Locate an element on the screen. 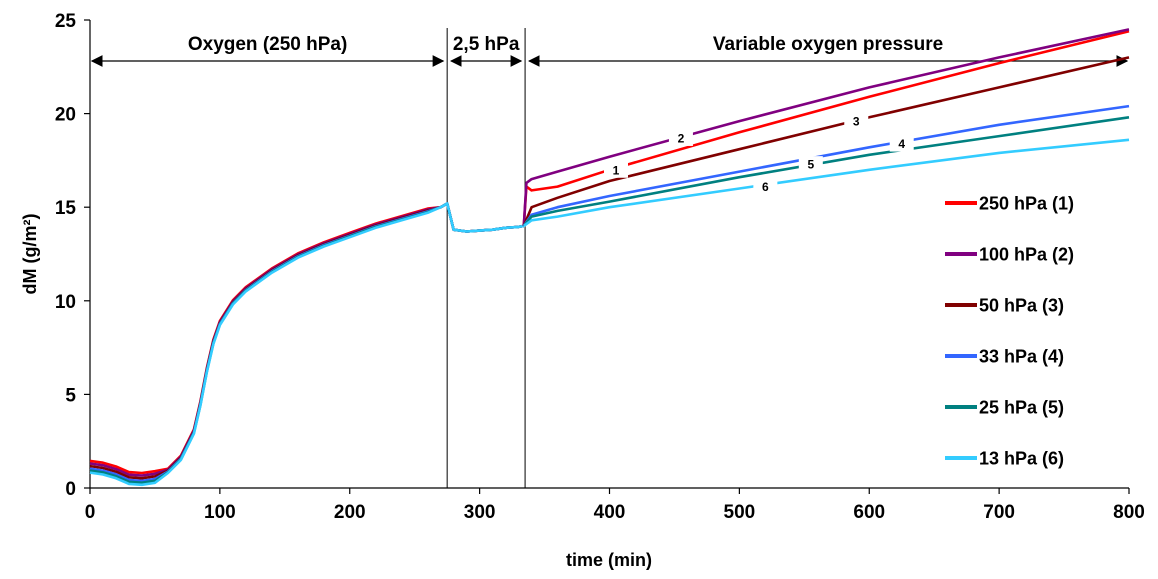 Image resolution: width=1158 pixels, height=579 pixels. y-axis-title: dM (g/m²) is located at coordinates (30, 254).